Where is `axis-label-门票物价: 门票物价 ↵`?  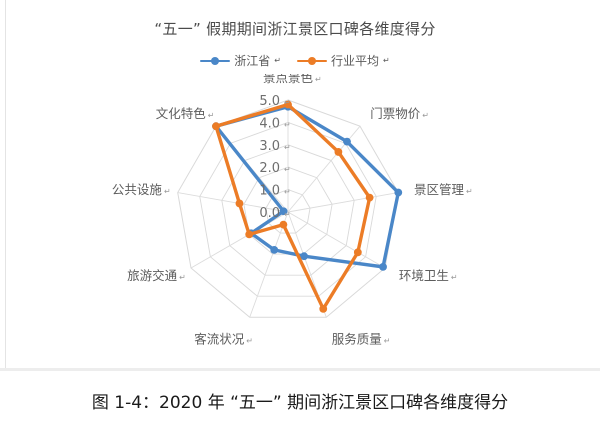 axis-label-门票物价: 门票物价 ↵ is located at coordinates (399, 113).